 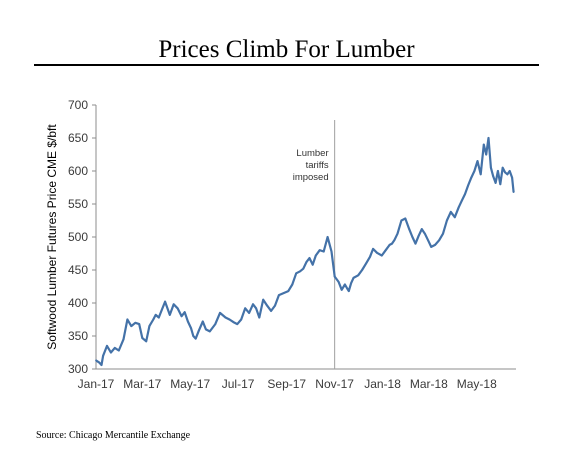 I want to click on y-tick-label: 400, so click(x=78, y=303).